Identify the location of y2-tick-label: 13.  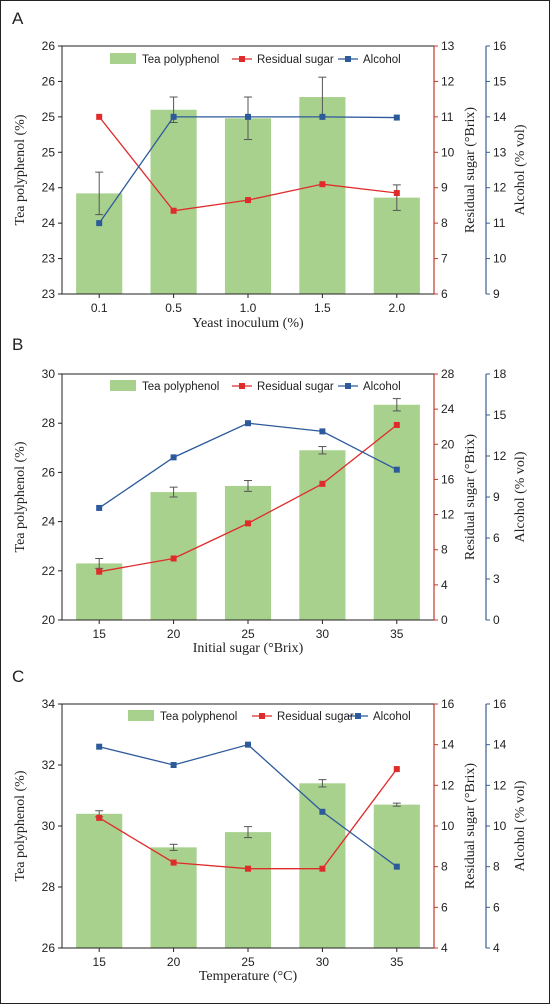
(448, 46).